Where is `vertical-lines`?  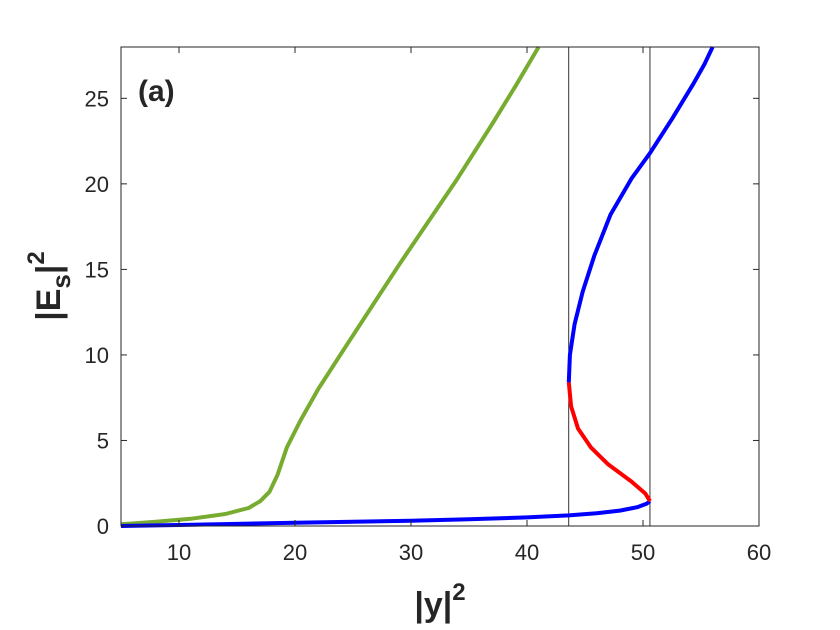 vertical-lines is located at coordinates (609, 286).